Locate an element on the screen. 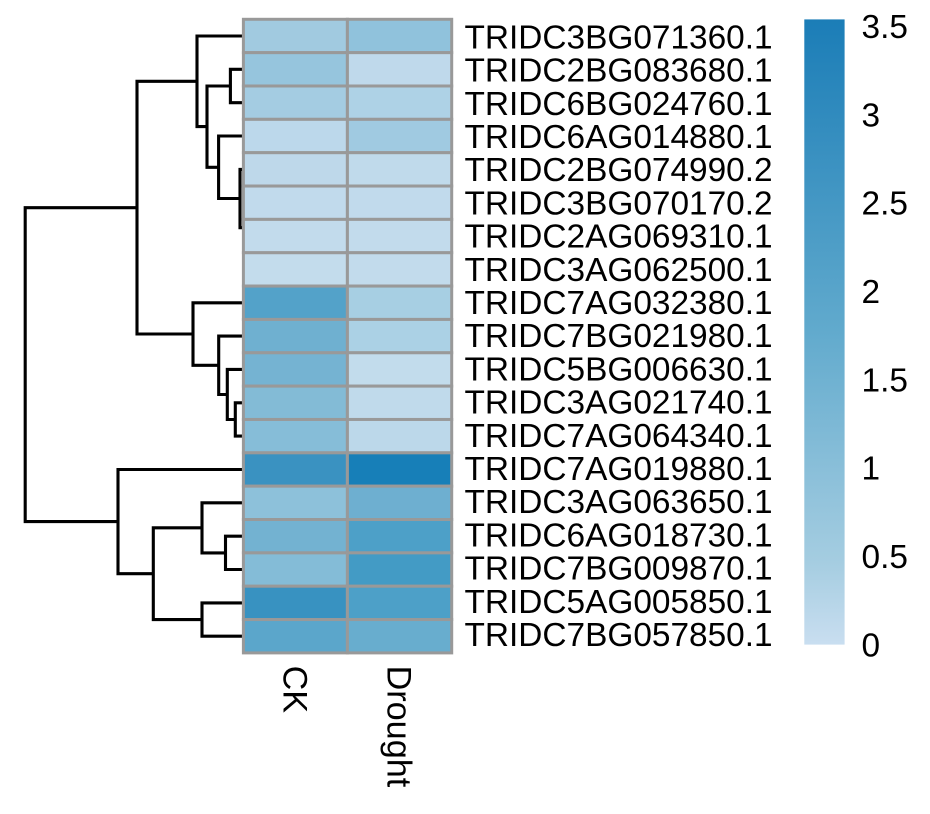 The image size is (930, 814). svg-text: 0.5 is located at coordinates (885, 557).